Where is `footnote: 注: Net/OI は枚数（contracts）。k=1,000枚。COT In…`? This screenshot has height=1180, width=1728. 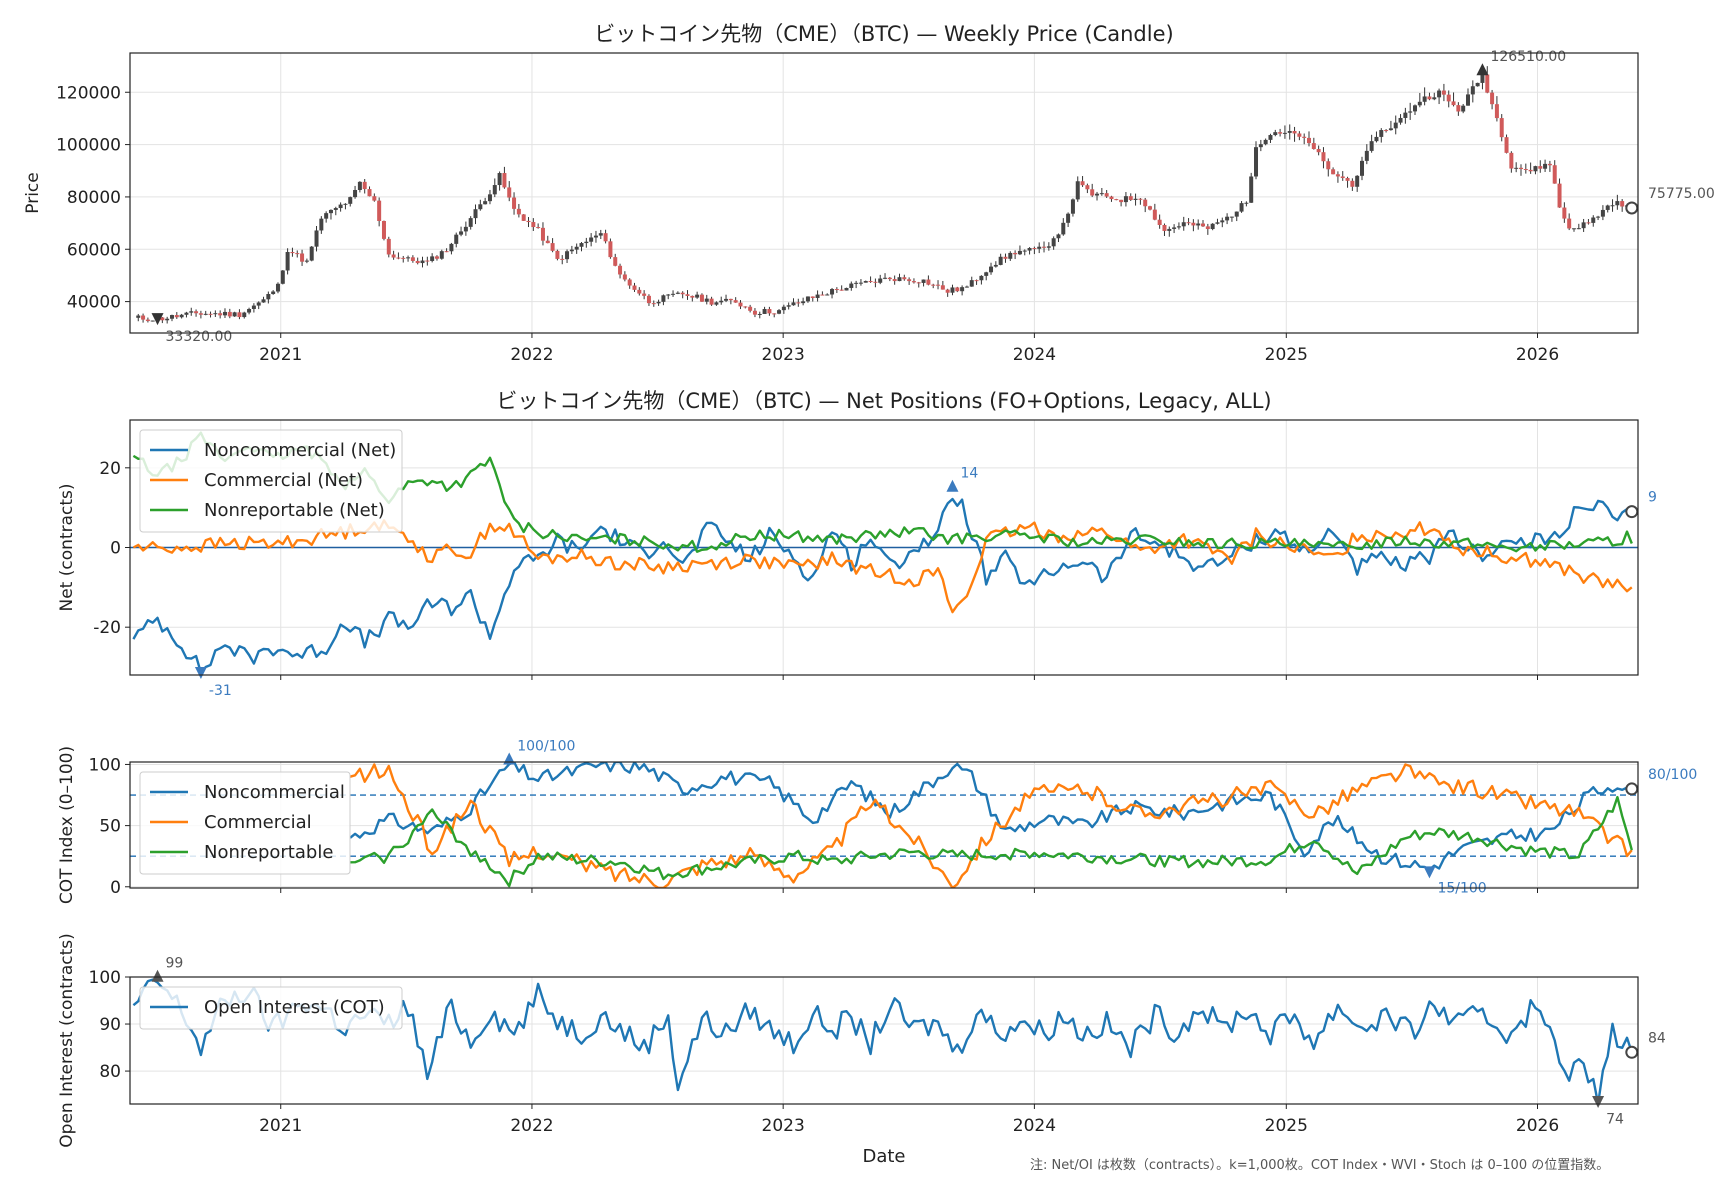 footnote: 注: Net/OI は枚数（contracts）。k=1,000枚。COT In… is located at coordinates (1320, 1165).